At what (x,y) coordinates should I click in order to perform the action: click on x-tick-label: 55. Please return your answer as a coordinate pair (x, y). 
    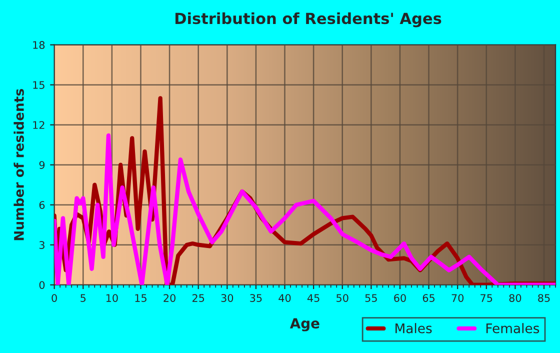
    Looking at the image, I should click on (371, 298).